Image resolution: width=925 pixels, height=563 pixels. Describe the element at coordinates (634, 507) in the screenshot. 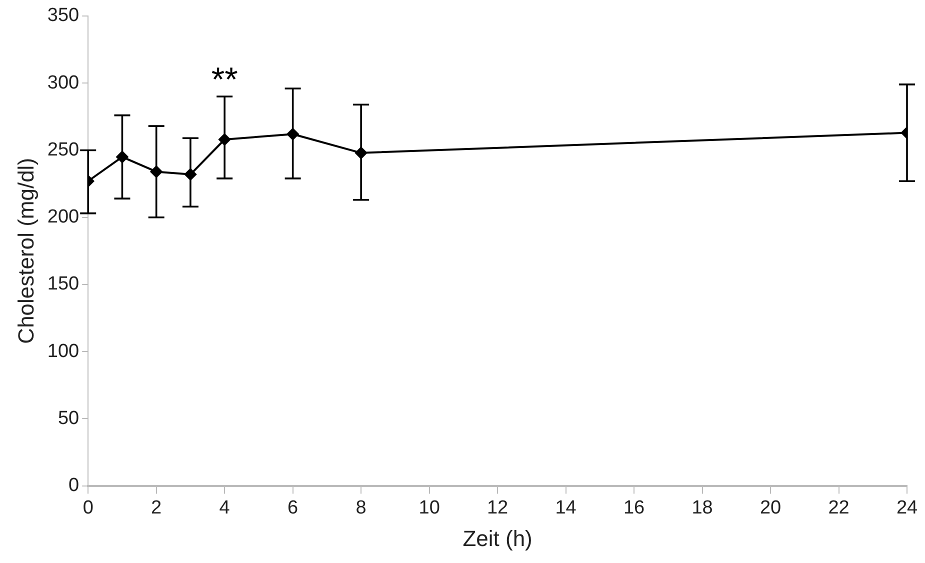

I see `x-tick-label: 16` at that location.